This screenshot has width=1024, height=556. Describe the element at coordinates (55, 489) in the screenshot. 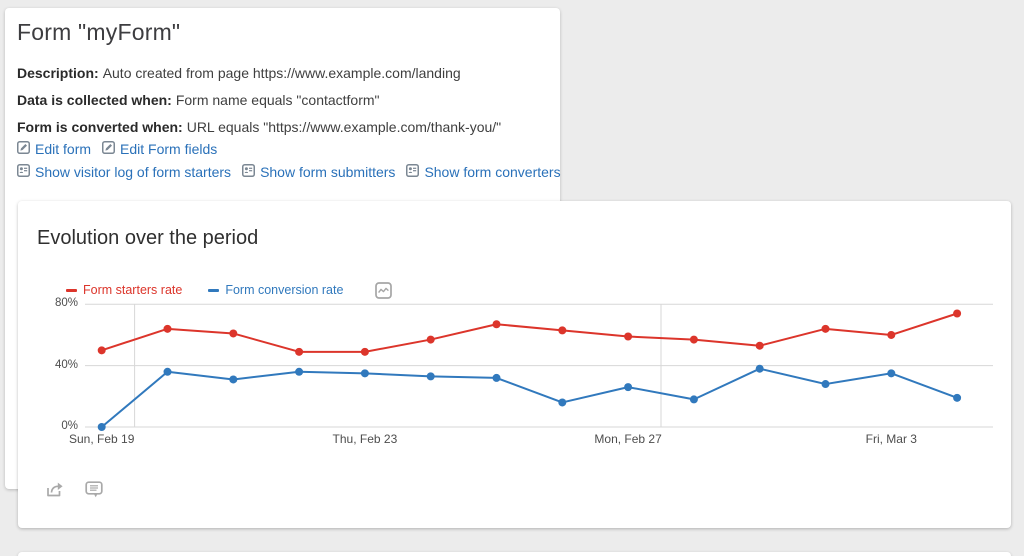

I see `export-icon` at that location.